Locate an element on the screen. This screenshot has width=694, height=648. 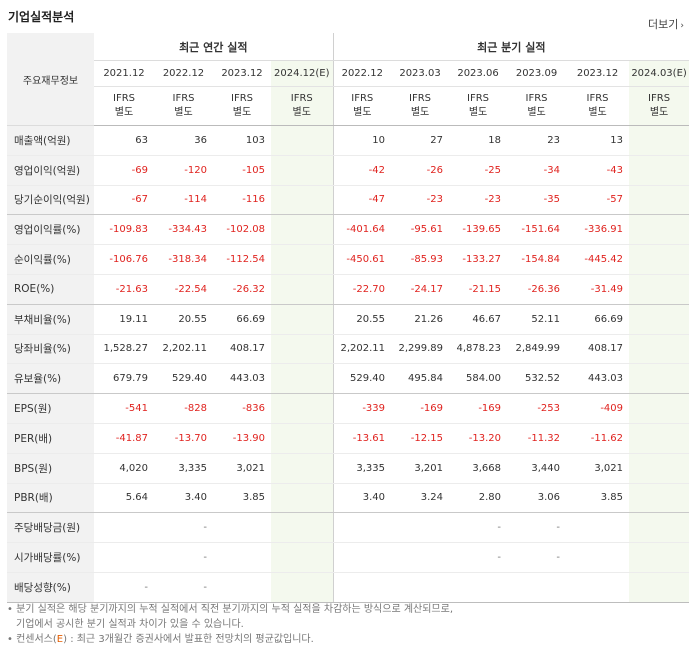
table-cell: -26.36 is located at coordinates (537, 289).